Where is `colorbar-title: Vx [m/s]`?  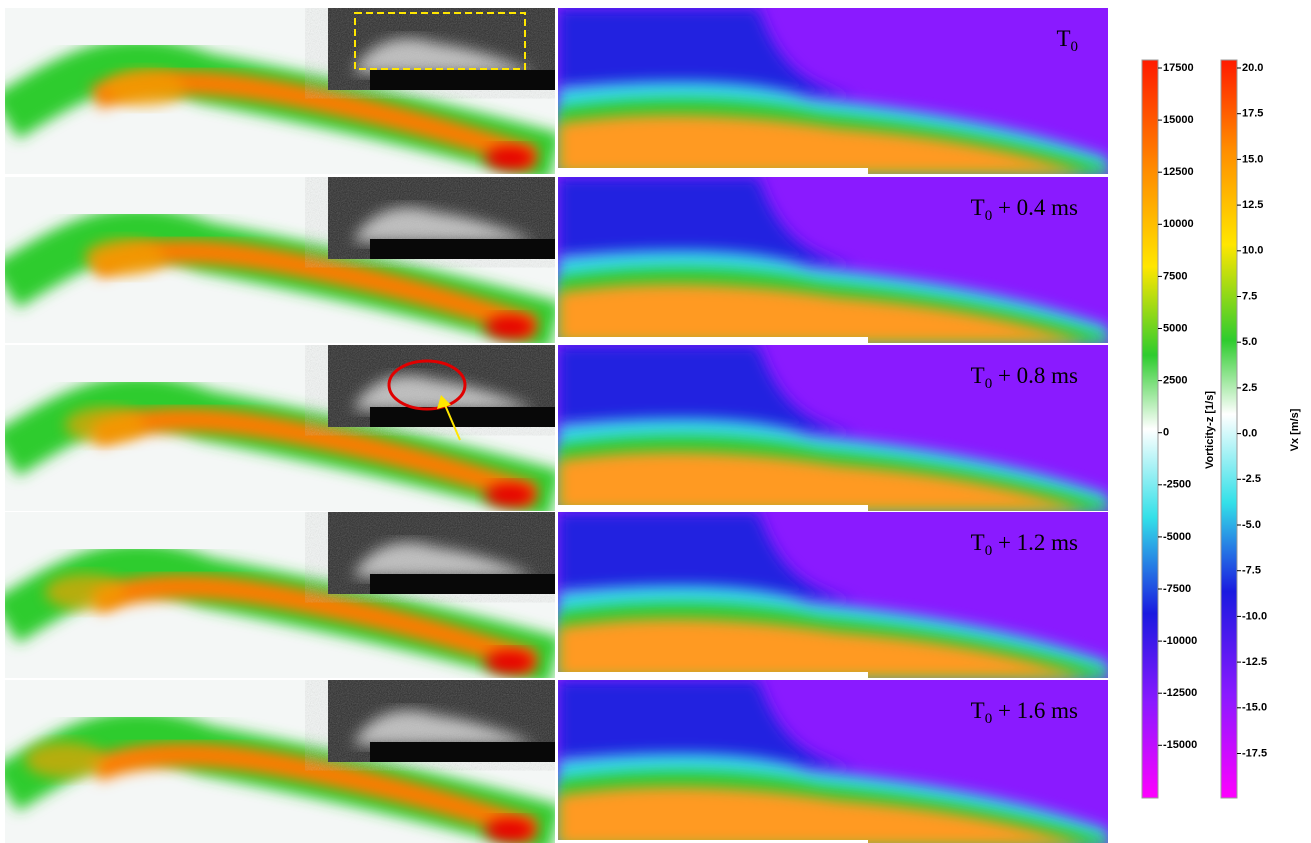
colorbar-title: Vx [m/s] is located at coordinates (1295, 429).